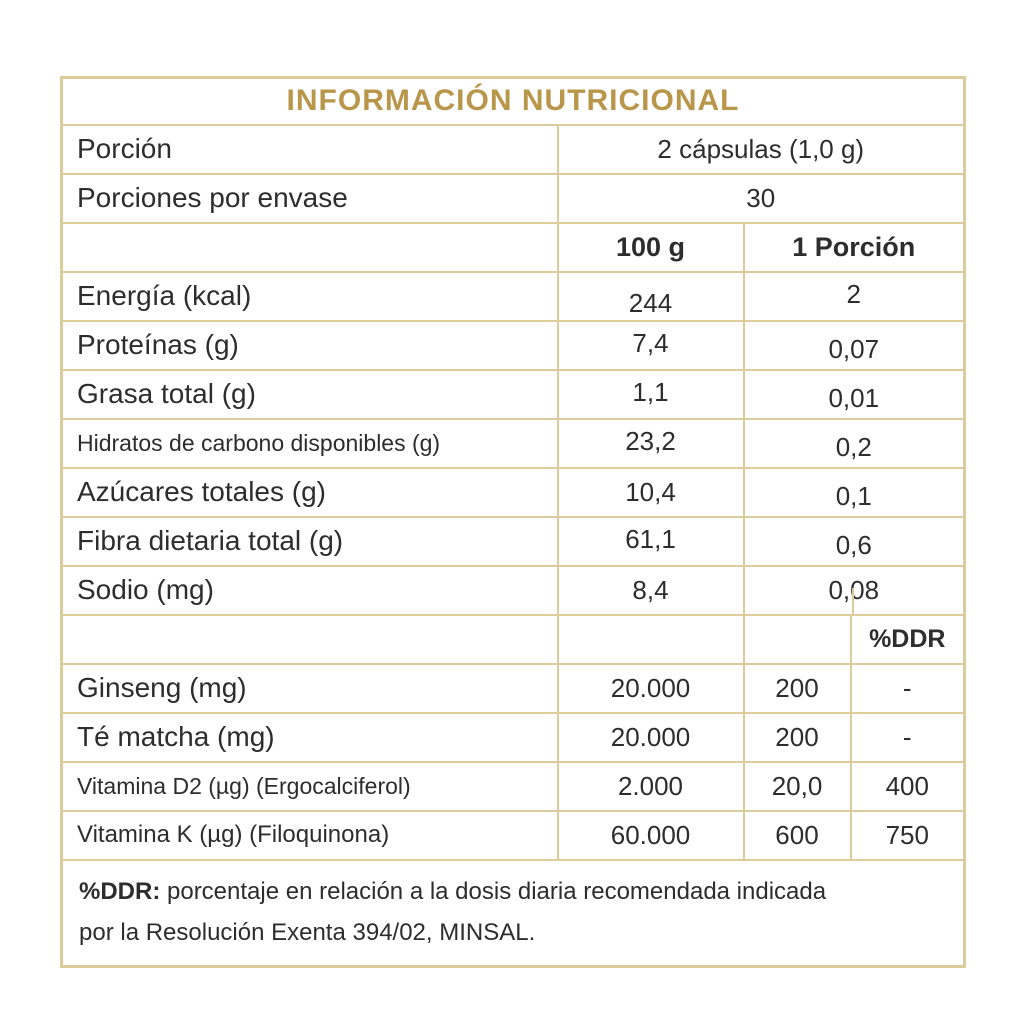  Describe the element at coordinates (854, 247) in the screenshot. I see `column-header-portion: 1 Porción` at that location.